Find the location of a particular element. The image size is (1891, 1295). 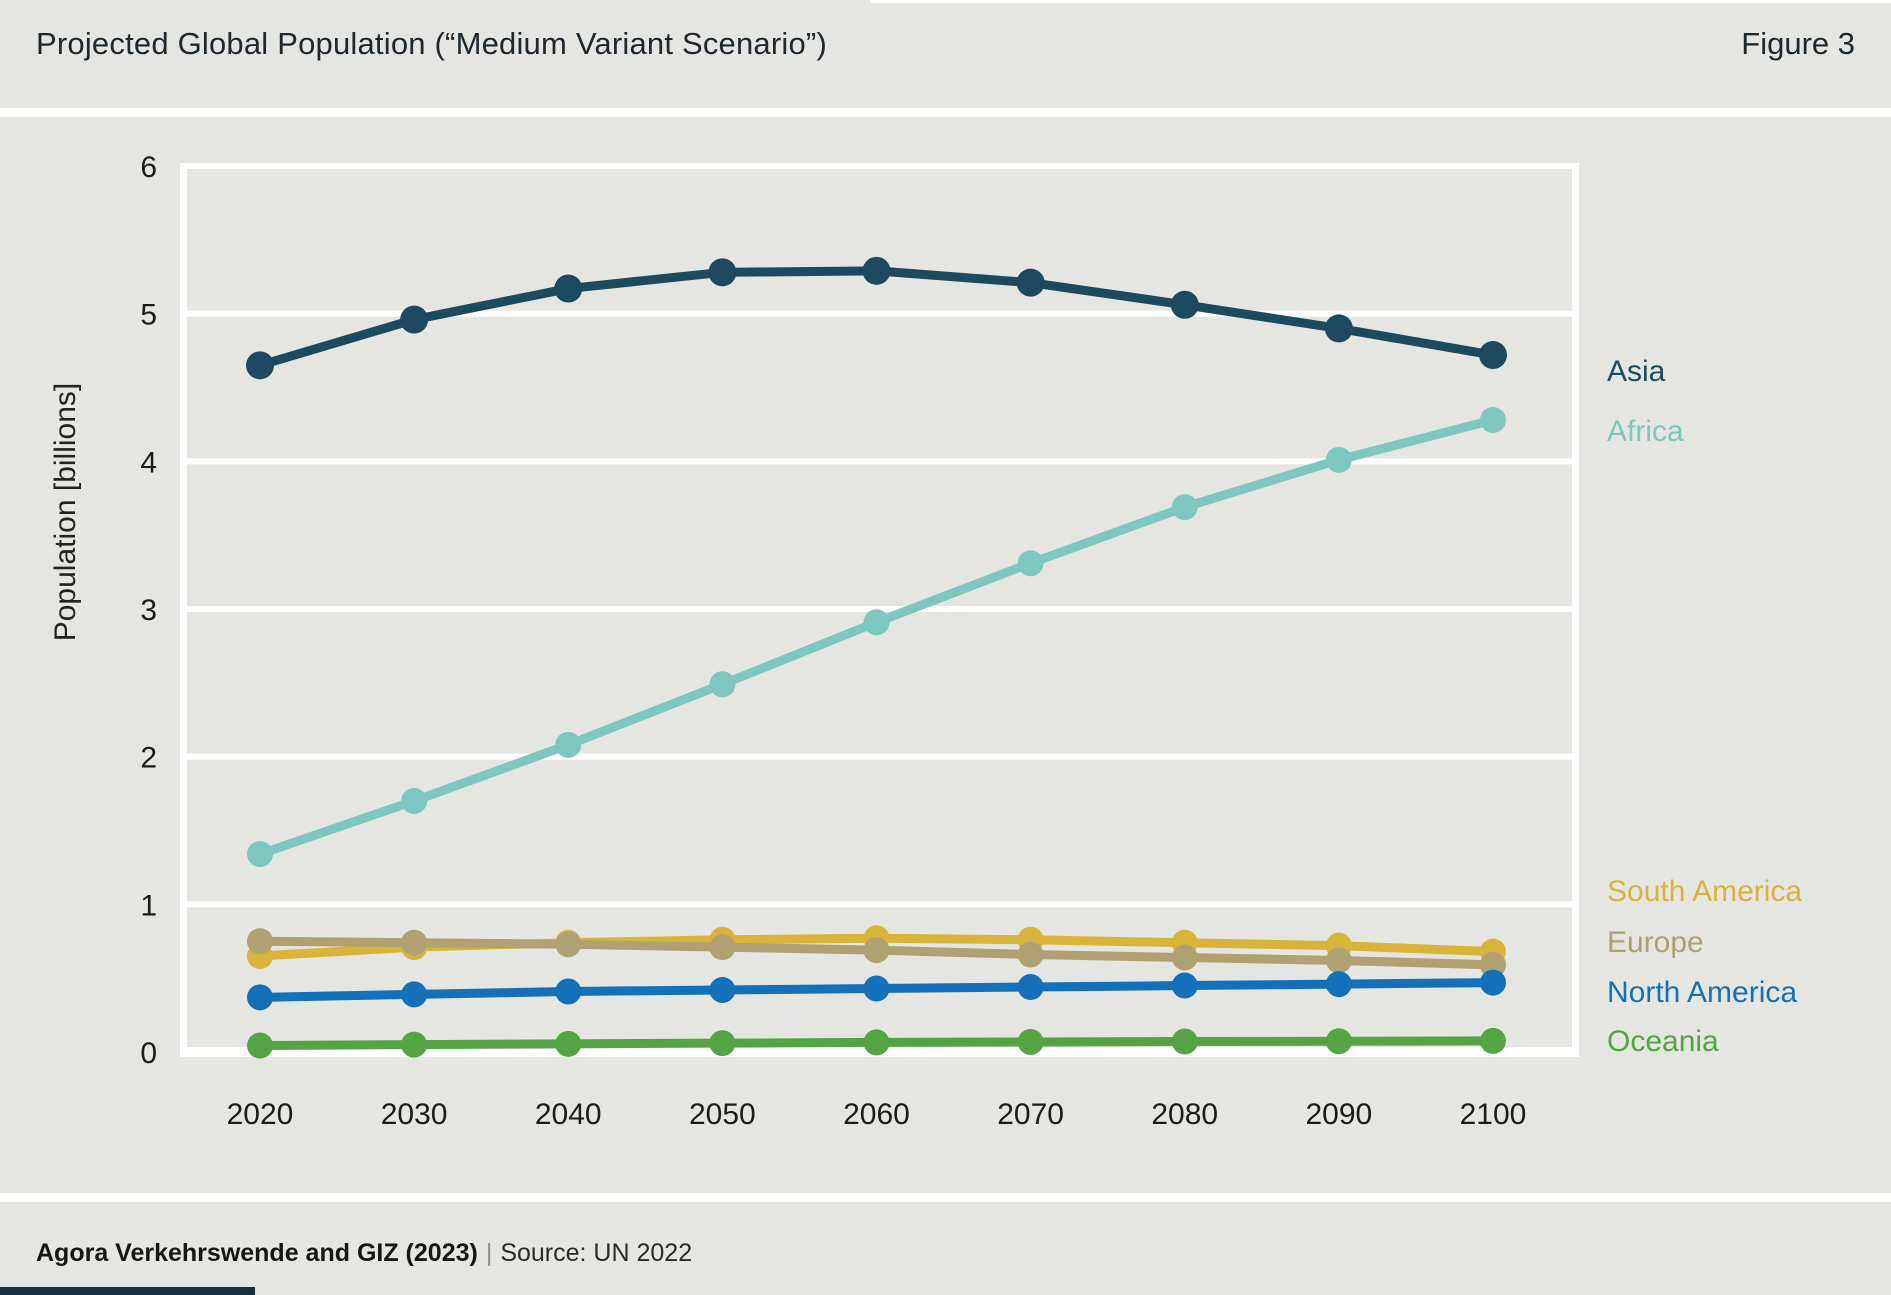

series-asia is located at coordinates (876, 318).